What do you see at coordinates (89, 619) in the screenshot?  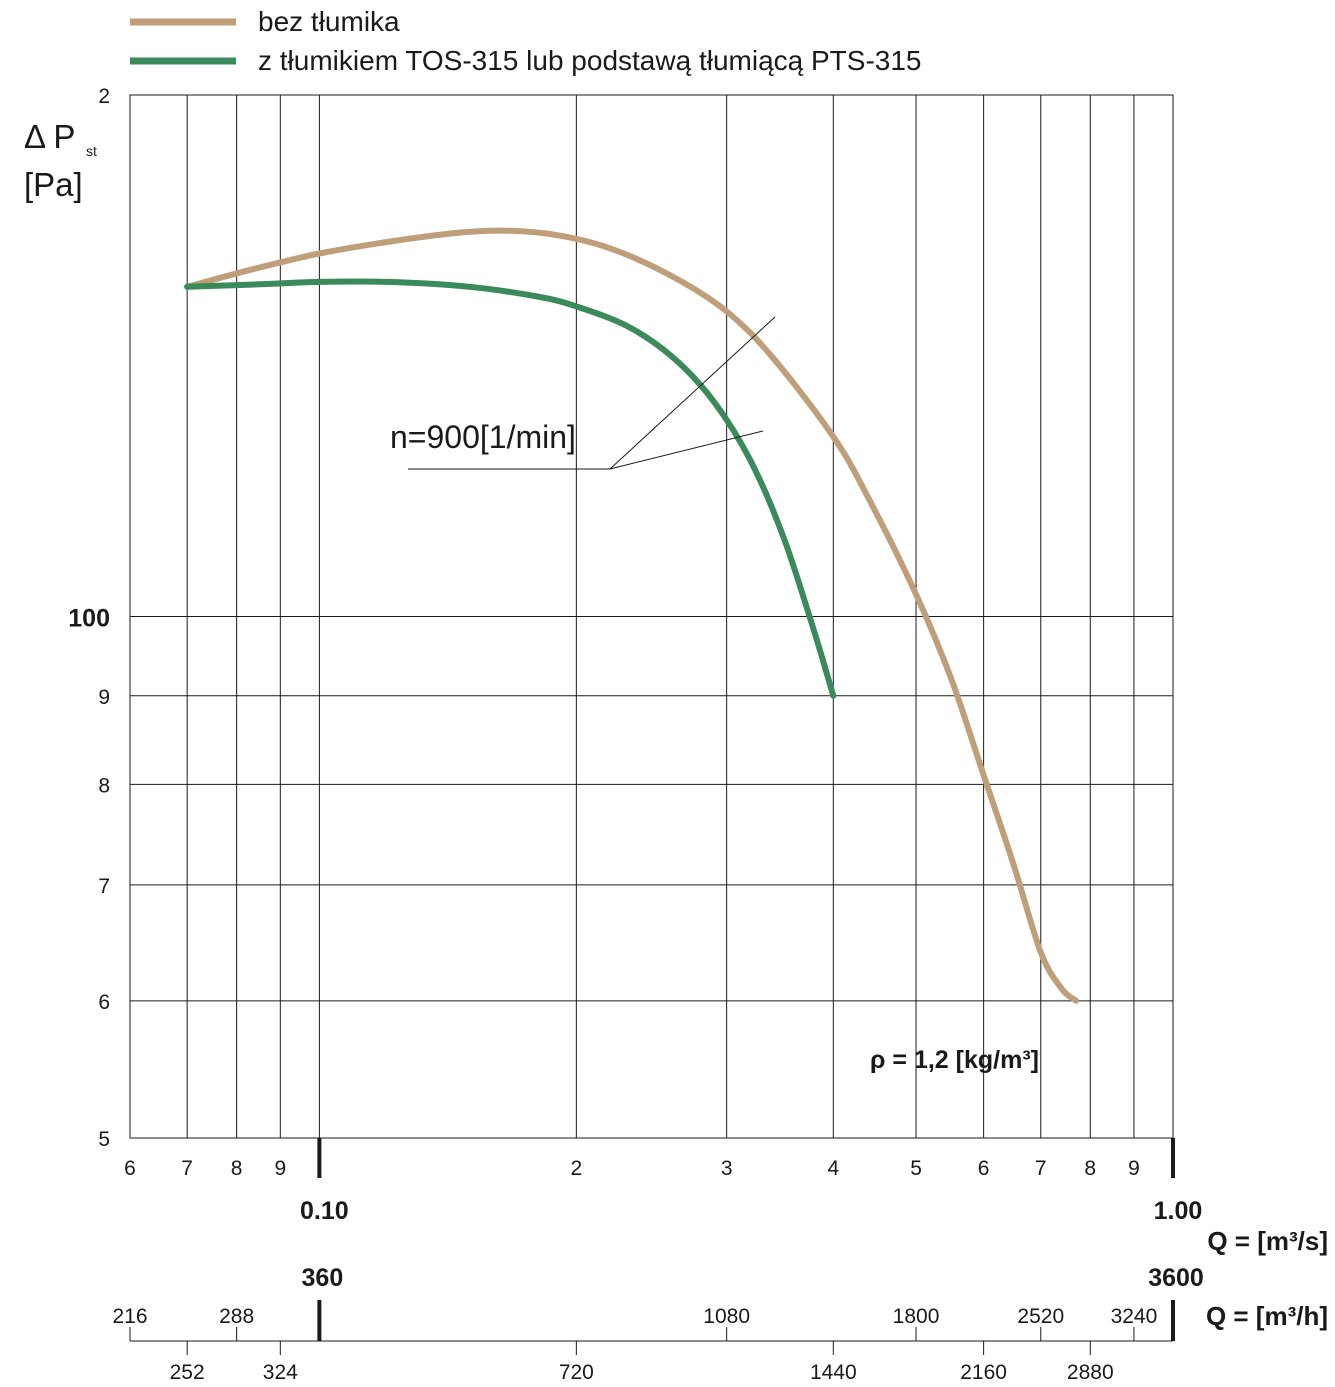 I see `y-tick-label-100: 100` at bounding box center [89, 619].